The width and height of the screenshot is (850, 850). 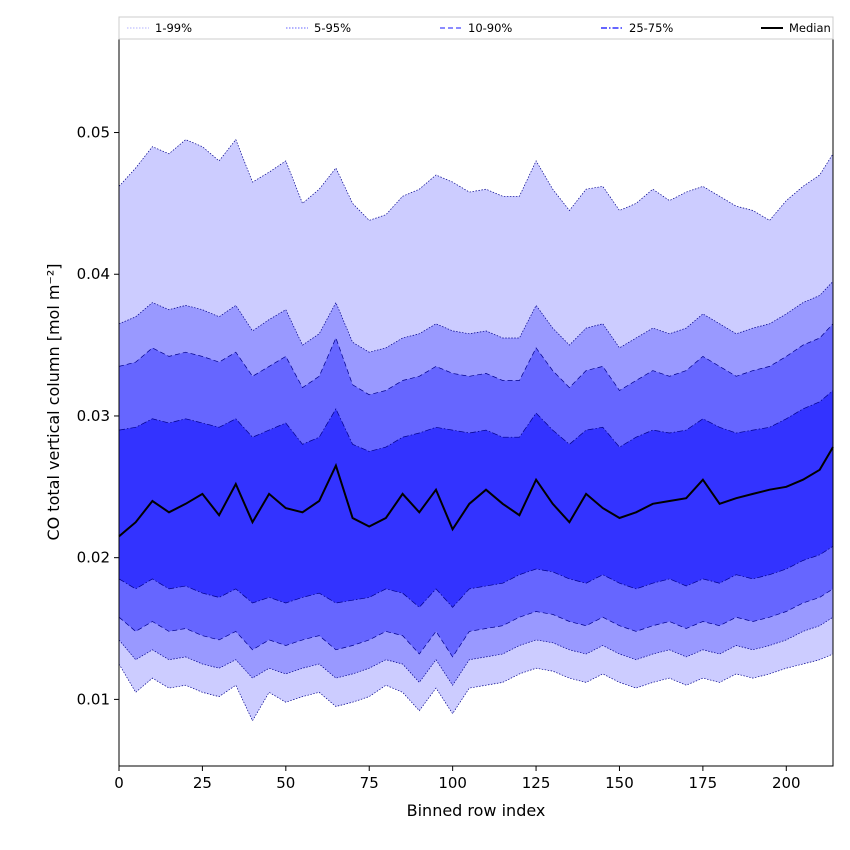 What do you see at coordinates (476, 179) in the screenshot?
I see `band-0-upper-edge` at bounding box center [476, 179].